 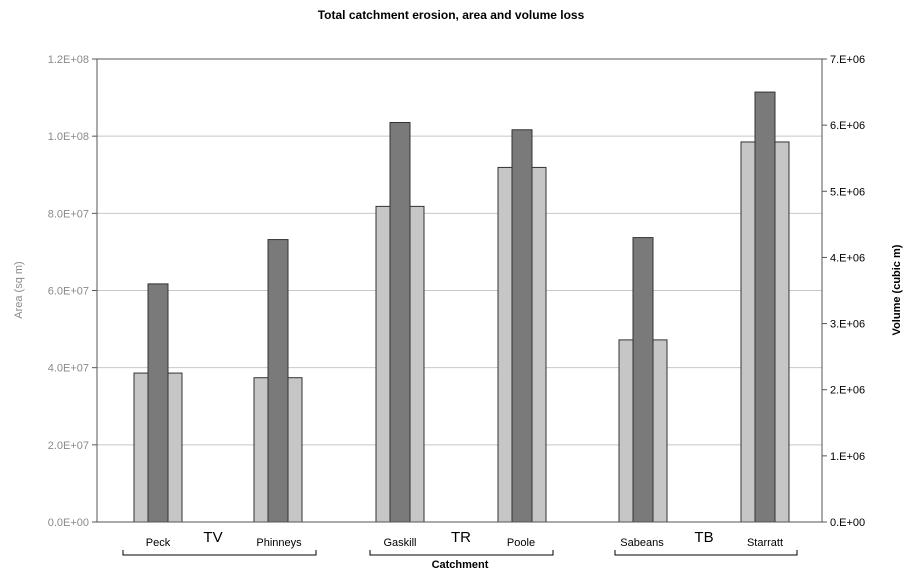 I want to click on right-tick-label: 7.E+06, so click(x=847, y=60).